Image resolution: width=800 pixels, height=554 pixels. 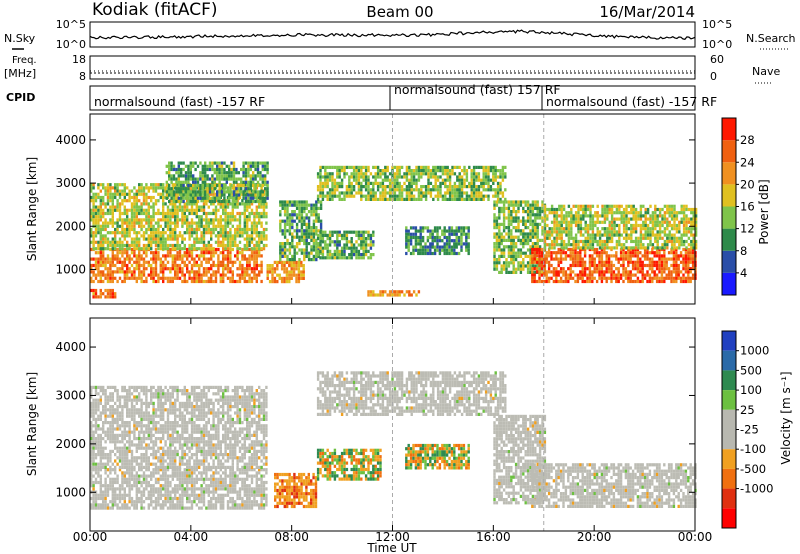 I want to click on cpid-seg-1: normalsound (fast) 157 RF, so click(x=477, y=89).